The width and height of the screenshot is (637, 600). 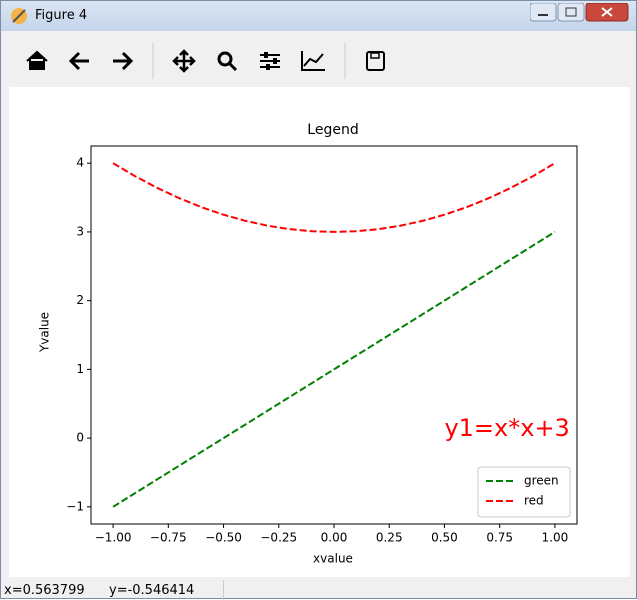 What do you see at coordinates (270, 61) in the screenshot?
I see `configure-button` at bounding box center [270, 61].